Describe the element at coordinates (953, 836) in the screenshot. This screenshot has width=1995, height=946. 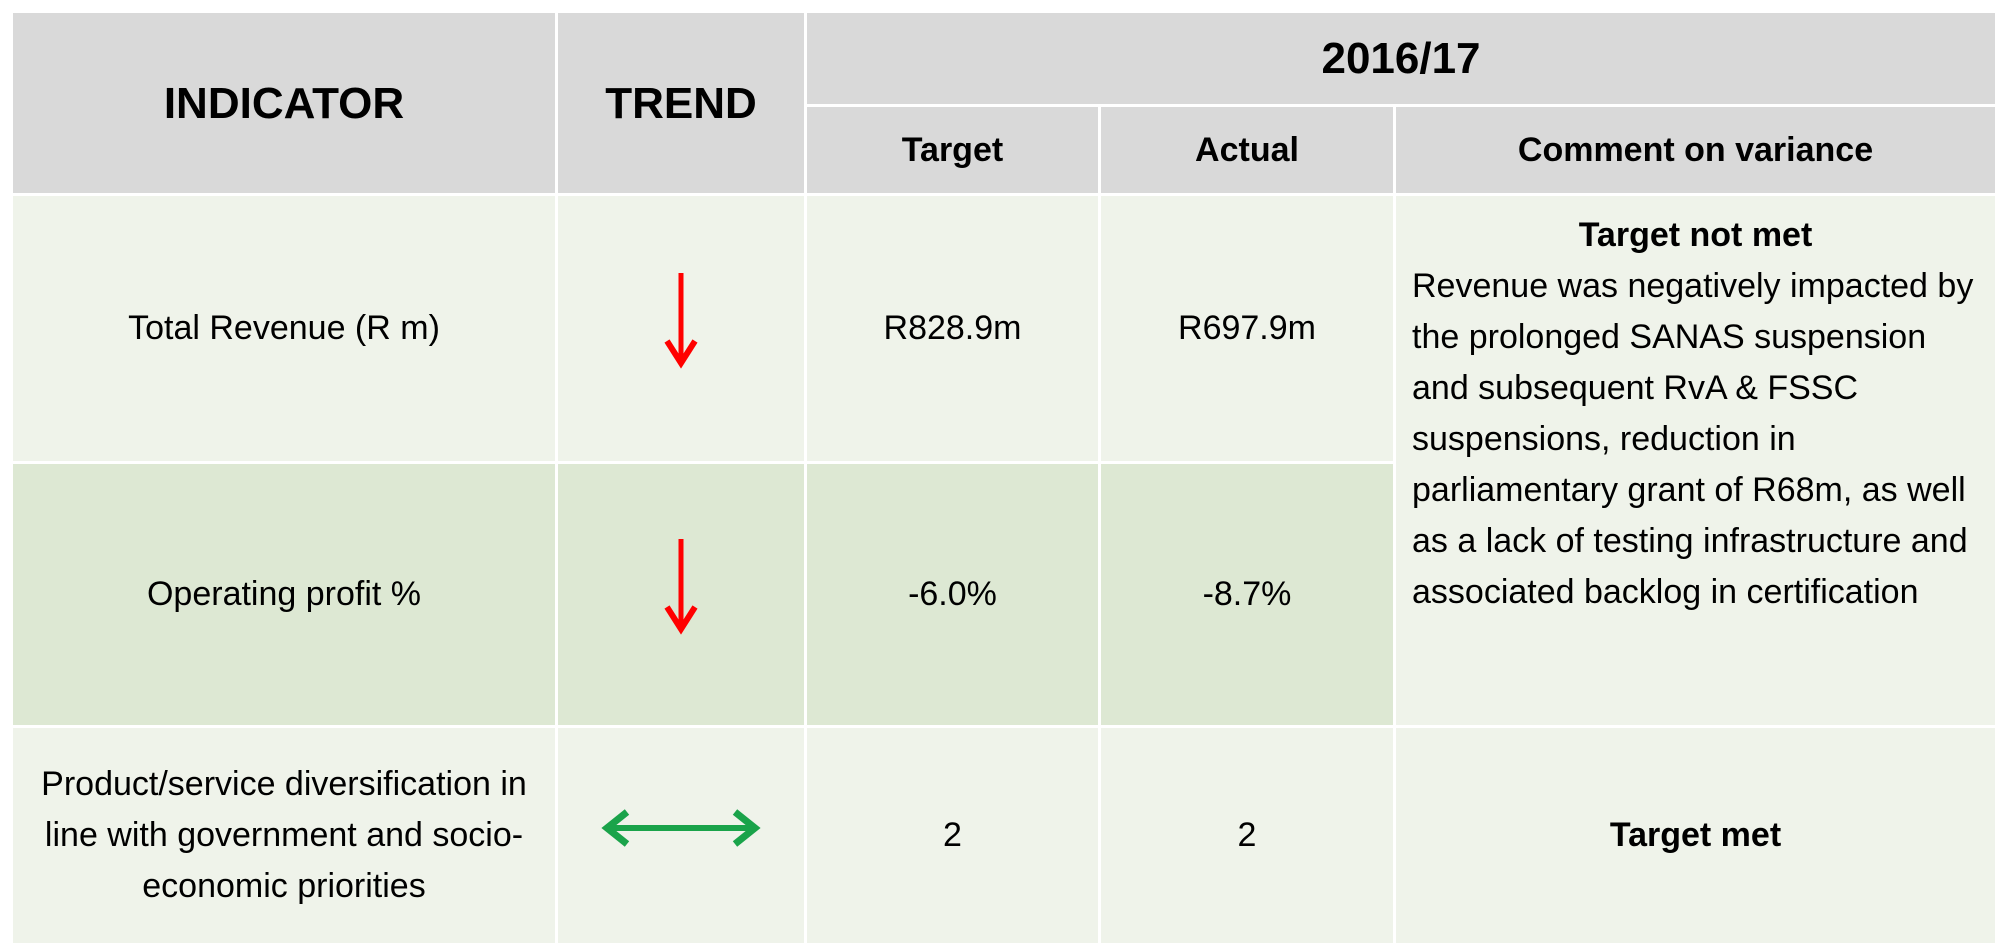
I see `target-cell: 2` at that location.